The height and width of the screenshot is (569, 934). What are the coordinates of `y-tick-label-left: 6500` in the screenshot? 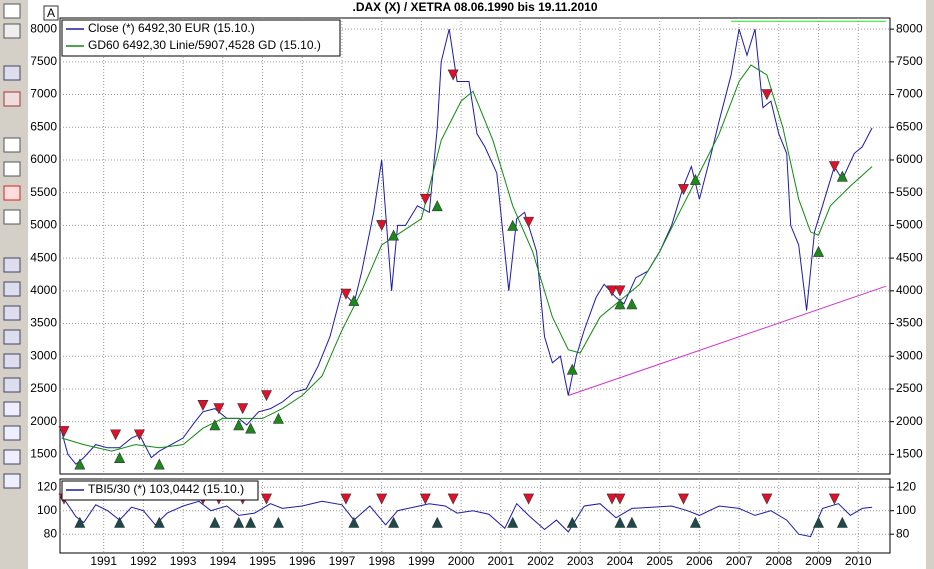 It's located at (43, 126).